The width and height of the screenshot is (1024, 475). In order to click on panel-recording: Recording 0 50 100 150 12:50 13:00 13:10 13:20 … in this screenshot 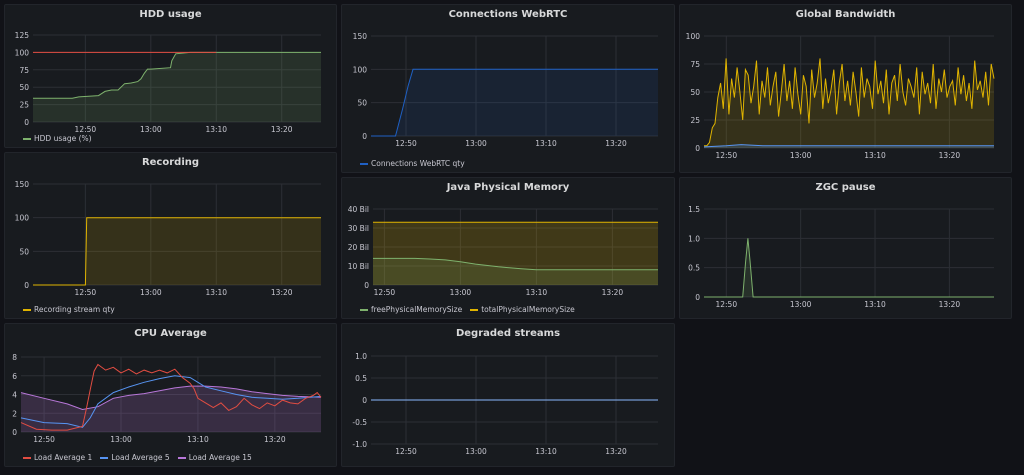, I will do `click(170, 235)`.